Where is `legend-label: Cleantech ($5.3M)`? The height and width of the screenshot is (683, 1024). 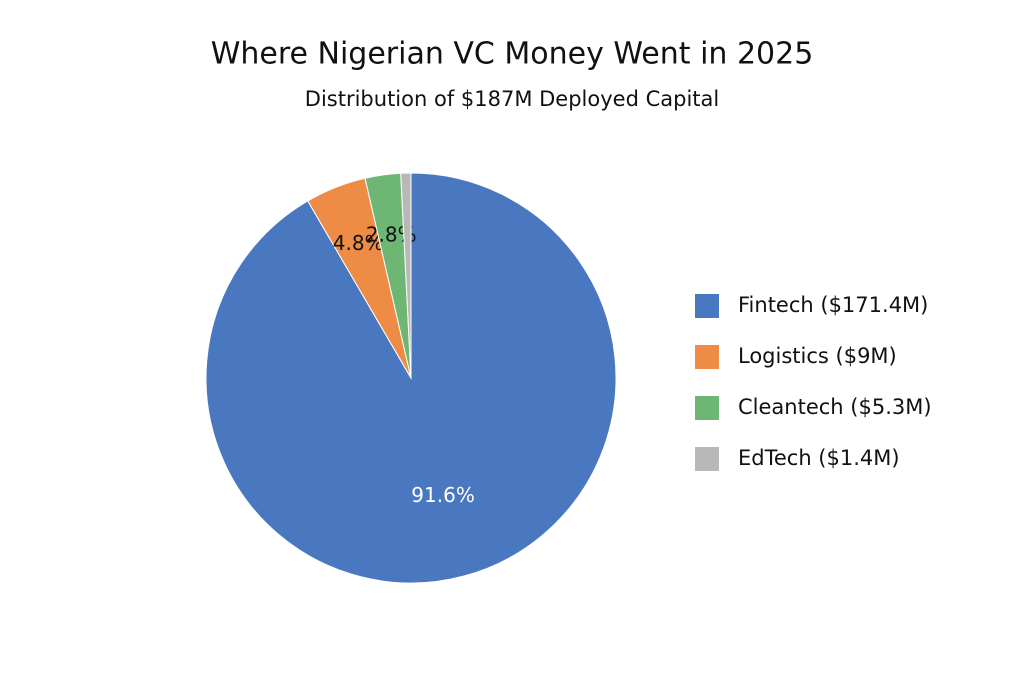 legend-label: Cleantech ($5.3M) is located at coordinates (835, 407).